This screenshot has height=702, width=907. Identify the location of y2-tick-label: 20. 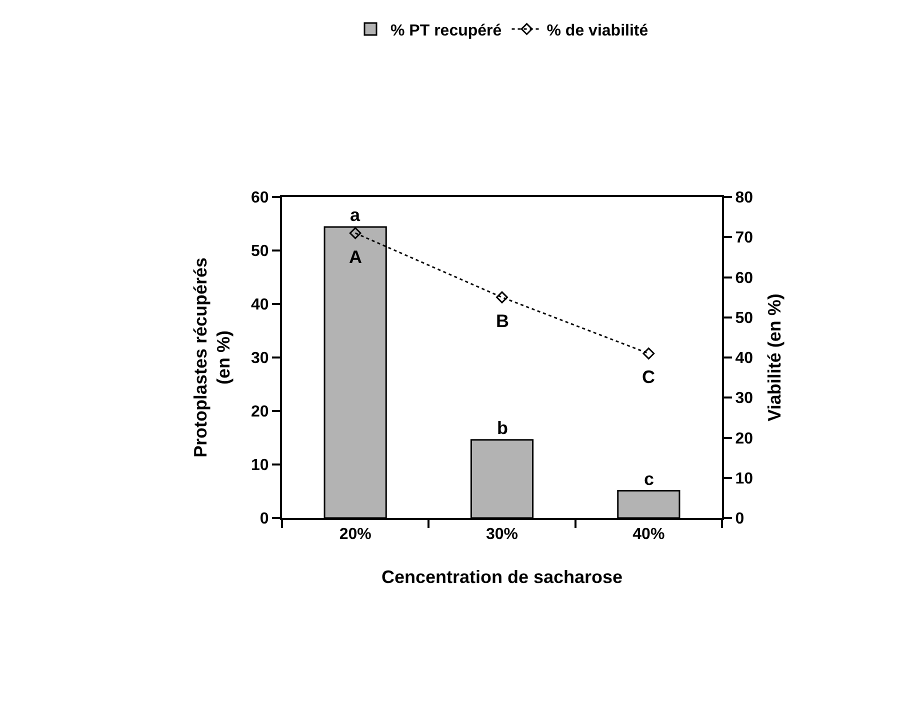
(744, 439).